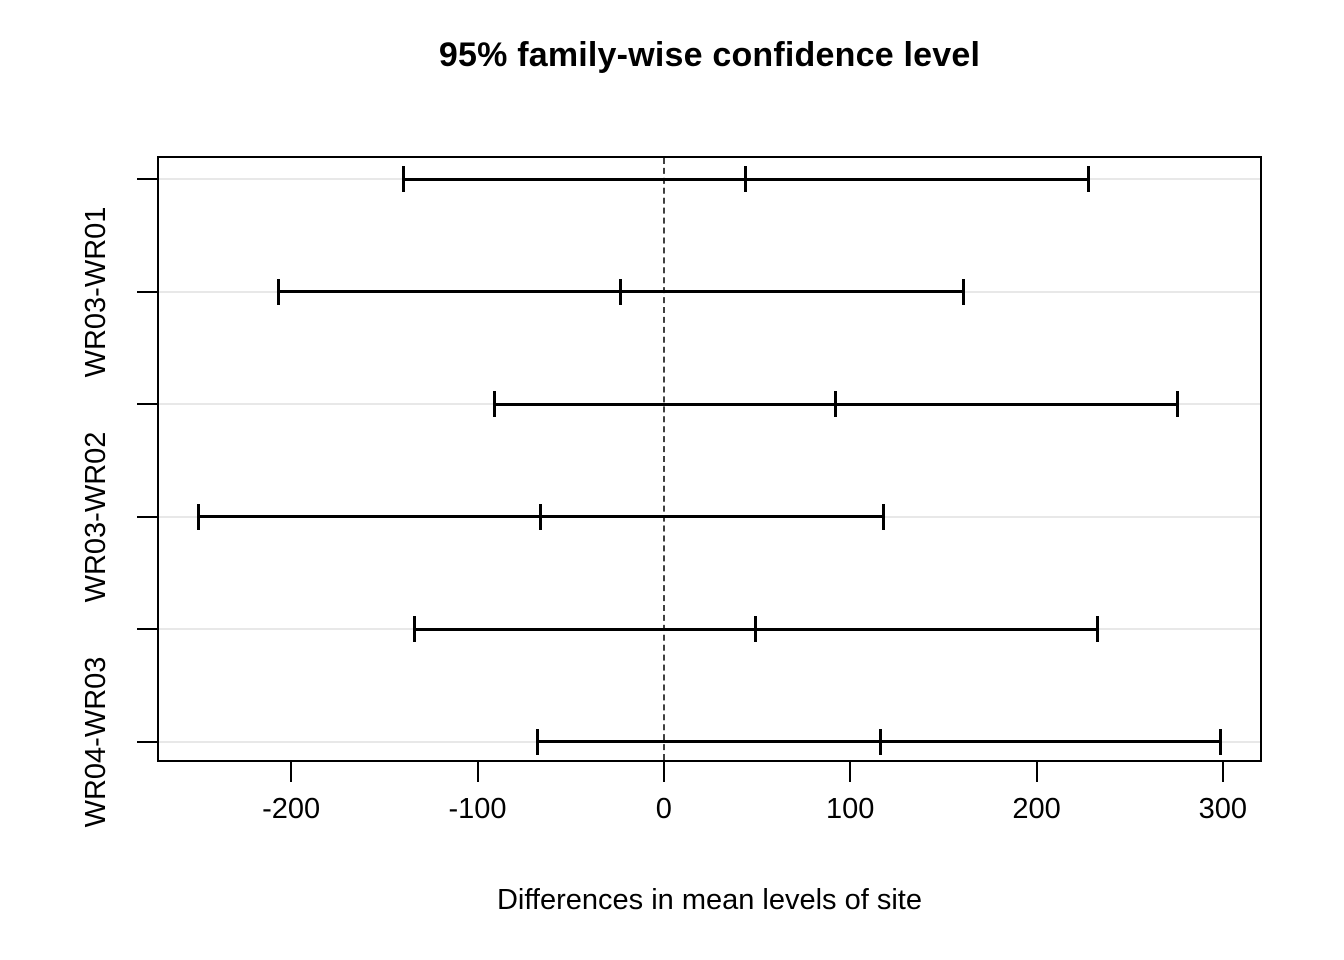  Describe the element at coordinates (709, 900) in the screenshot. I see `x-axis-title: Differences in mean levels of site` at that location.